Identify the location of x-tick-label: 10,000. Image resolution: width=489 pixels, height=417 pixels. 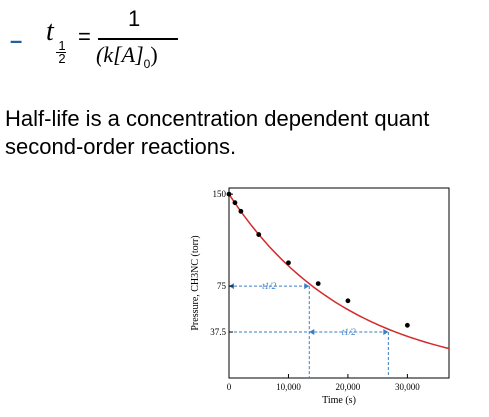
(288, 387).